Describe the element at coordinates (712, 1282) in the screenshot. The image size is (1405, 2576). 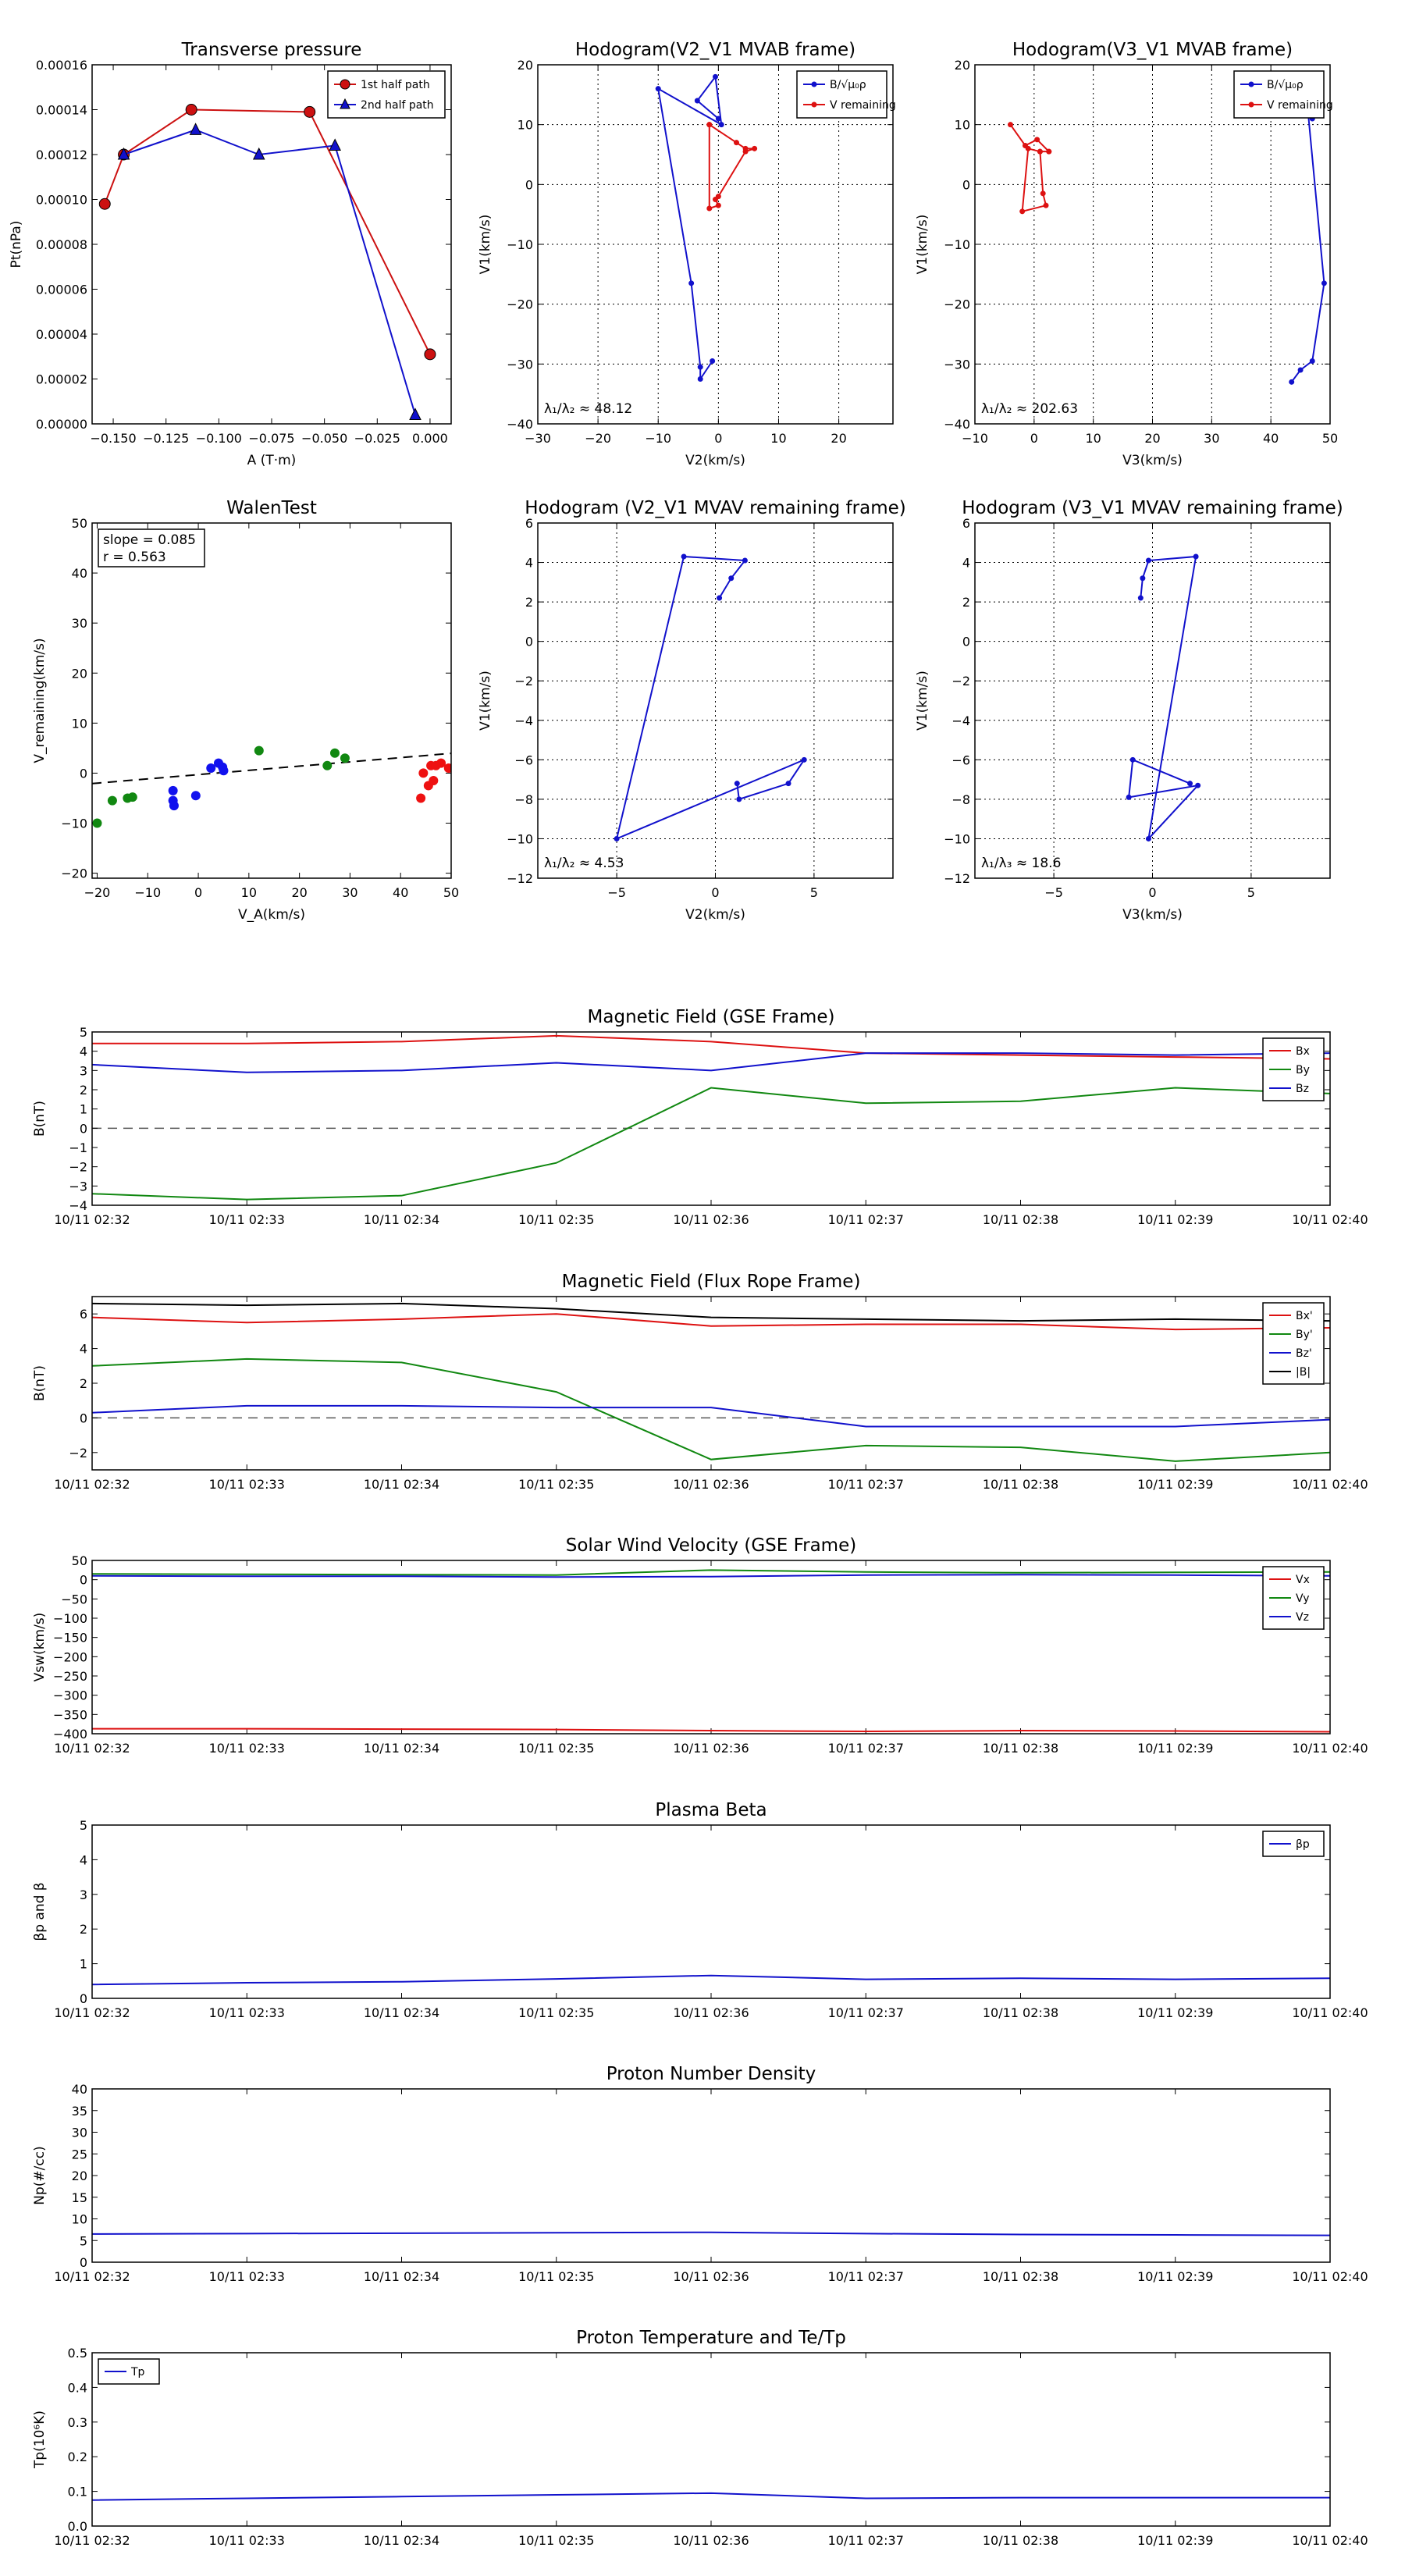
I see `chart-title: Magnetic Field (Flux Rope Frame)` at that location.